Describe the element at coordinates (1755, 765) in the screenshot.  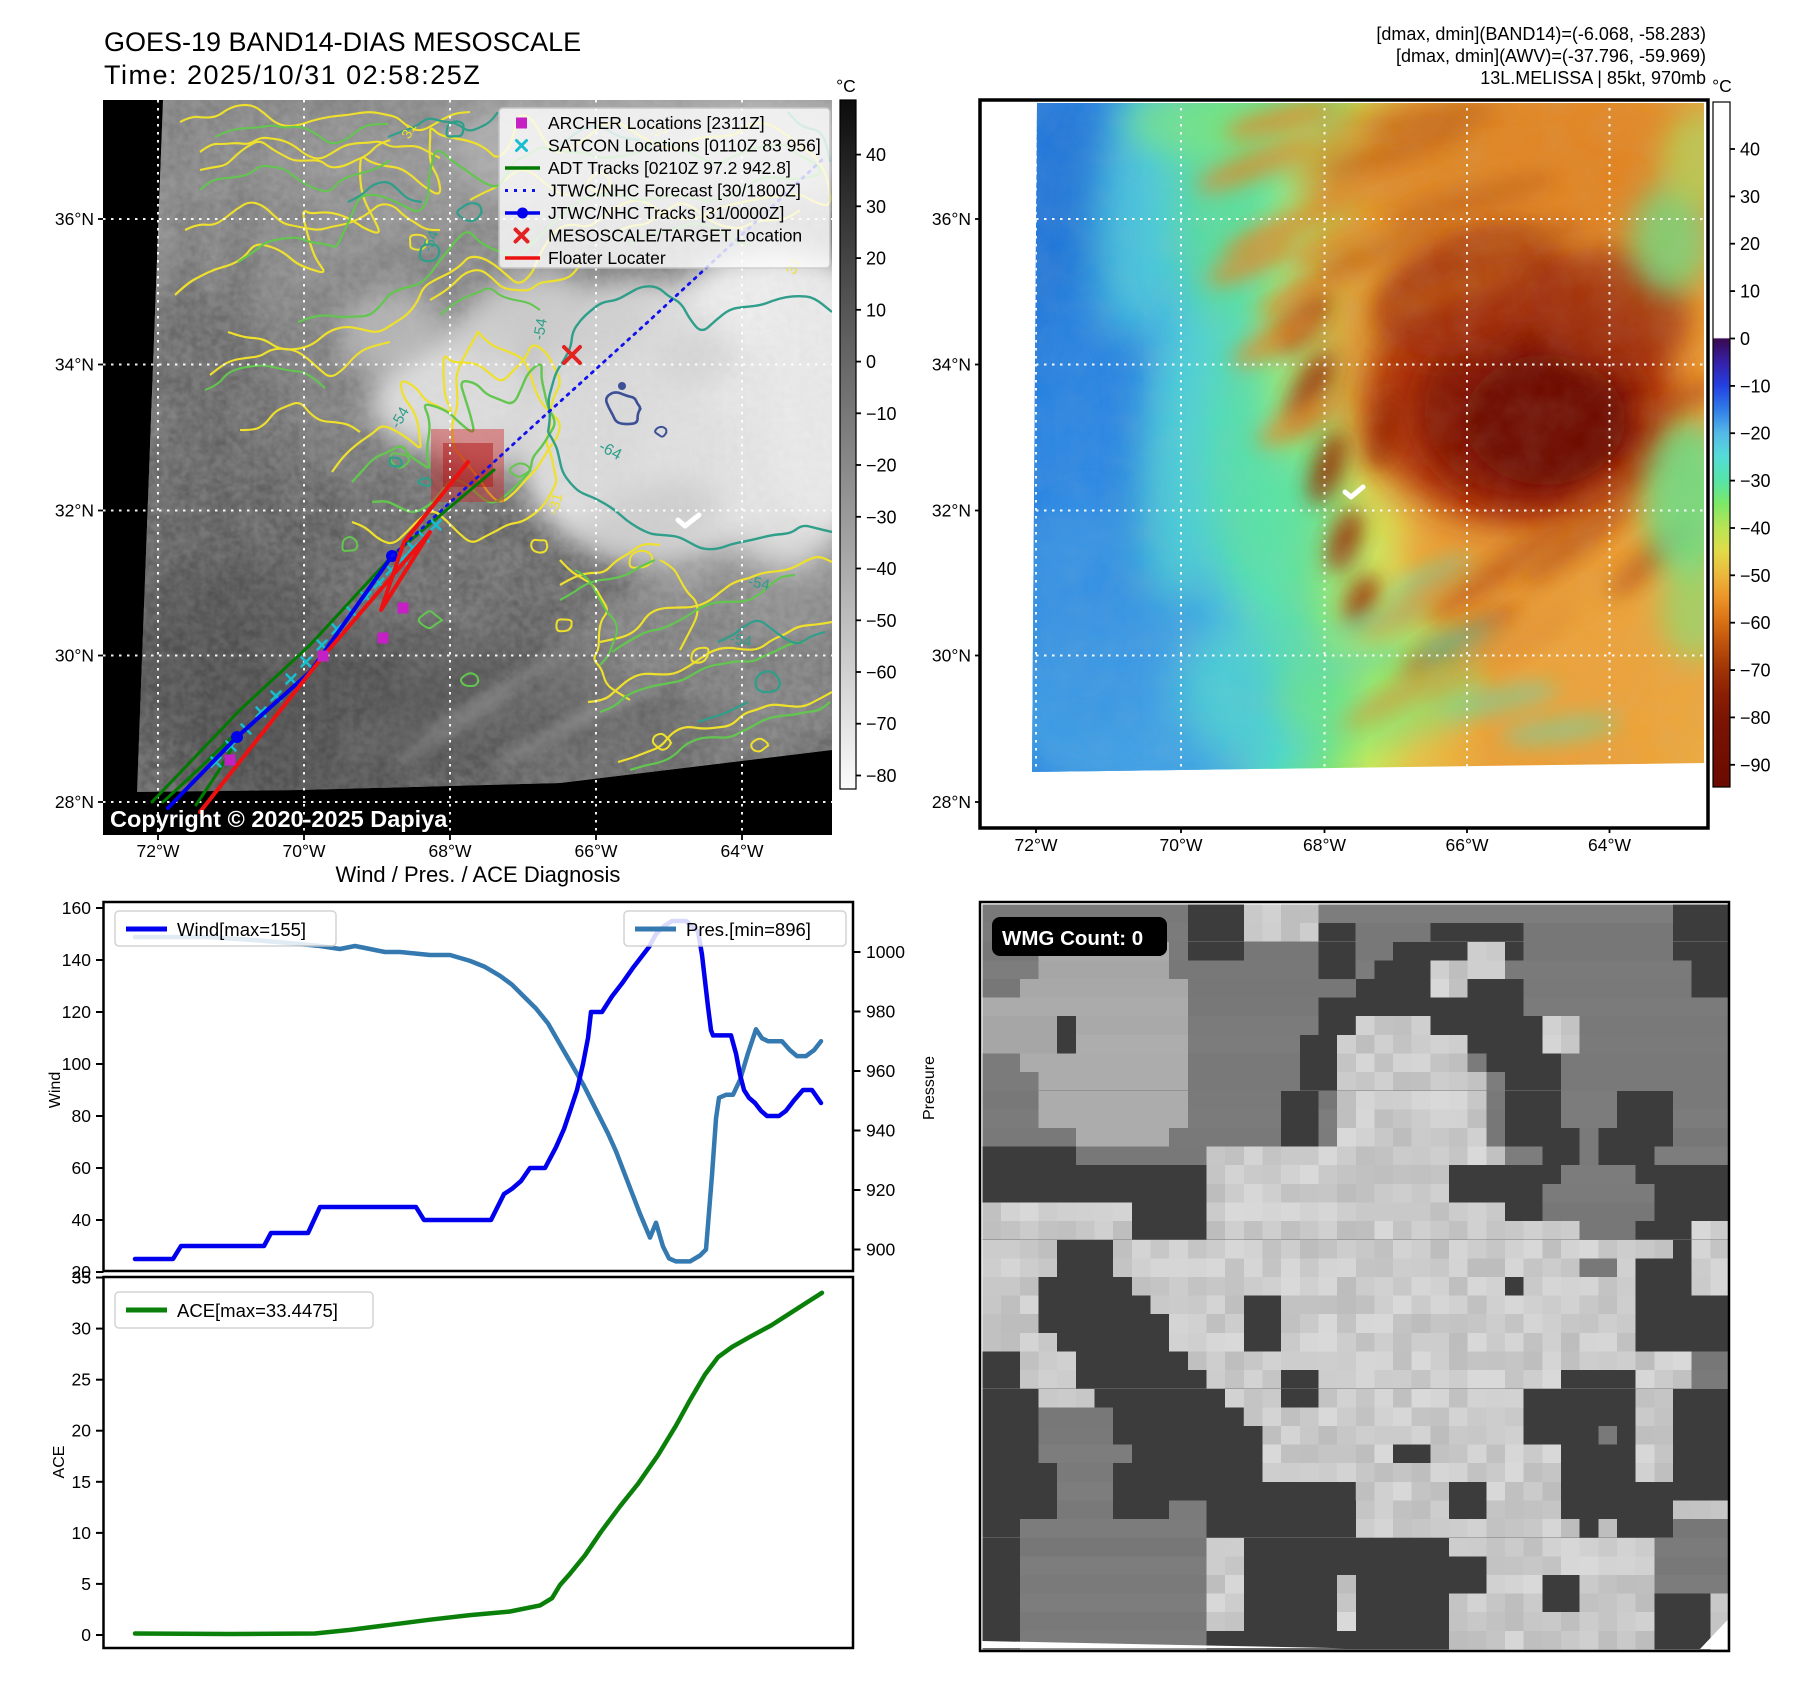
I see `svg-text: −90` at that location.